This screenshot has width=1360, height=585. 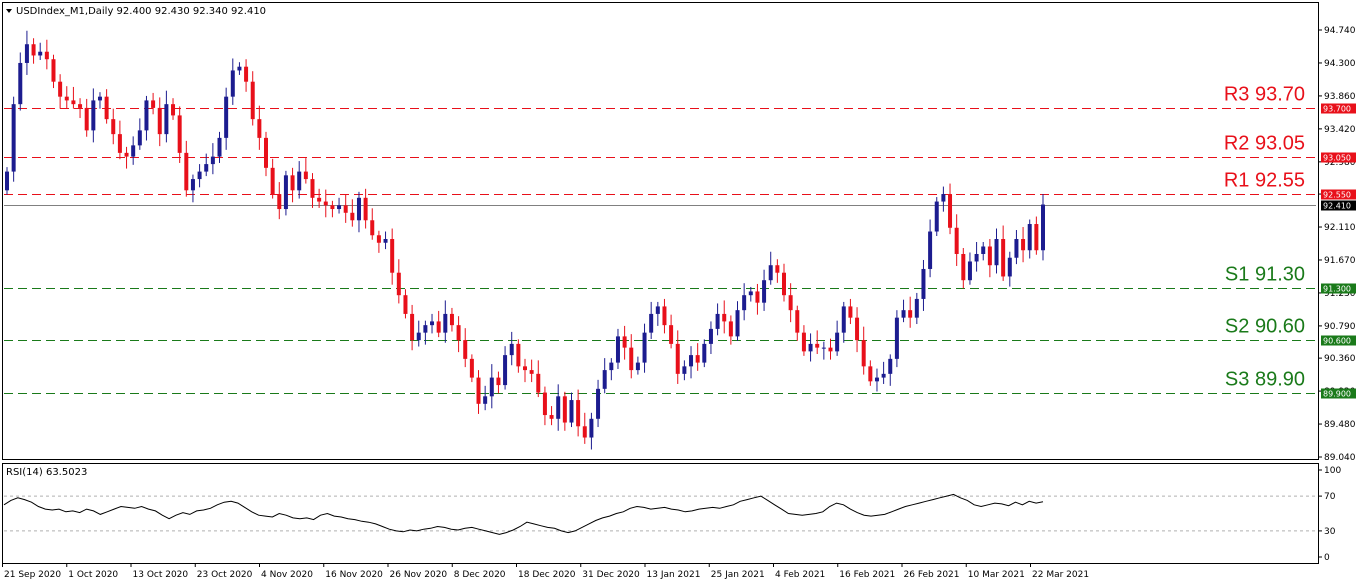 What do you see at coordinates (1340, 97) in the screenshot?
I see `price-tick-label: 93.860` at bounding box center [1340, 97].